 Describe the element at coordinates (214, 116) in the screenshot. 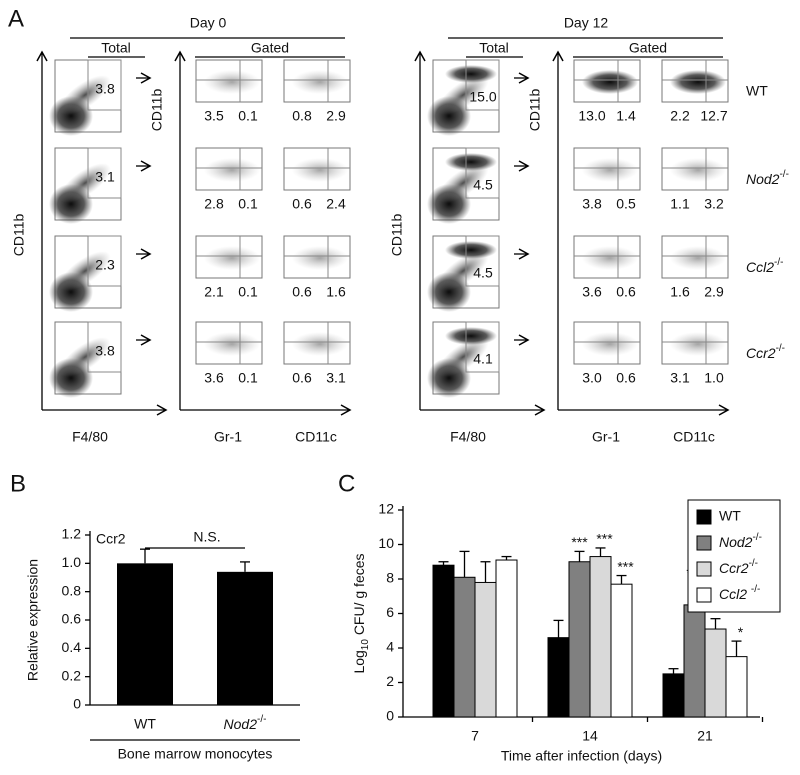

I see `gate-value: 3.5` at that location.